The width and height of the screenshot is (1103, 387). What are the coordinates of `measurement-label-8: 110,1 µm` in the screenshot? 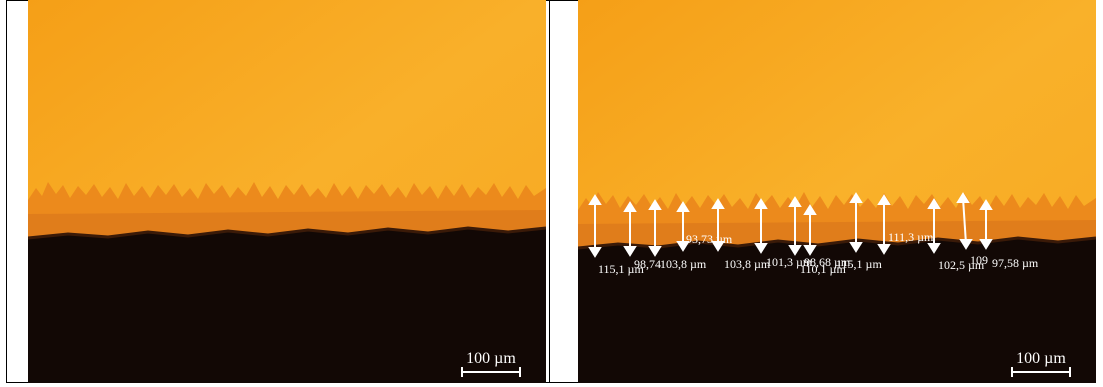 It's located at (823, 269).